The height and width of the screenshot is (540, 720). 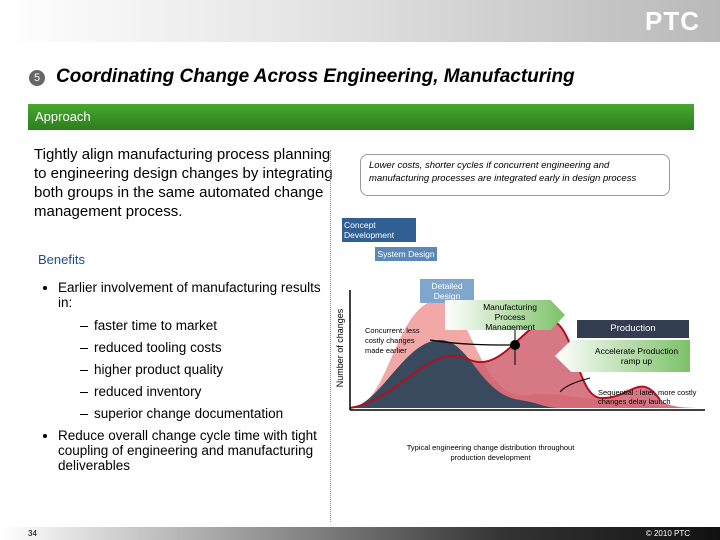 I want to click on sub-bullet: faster time to market, so click(x=202, y=325).